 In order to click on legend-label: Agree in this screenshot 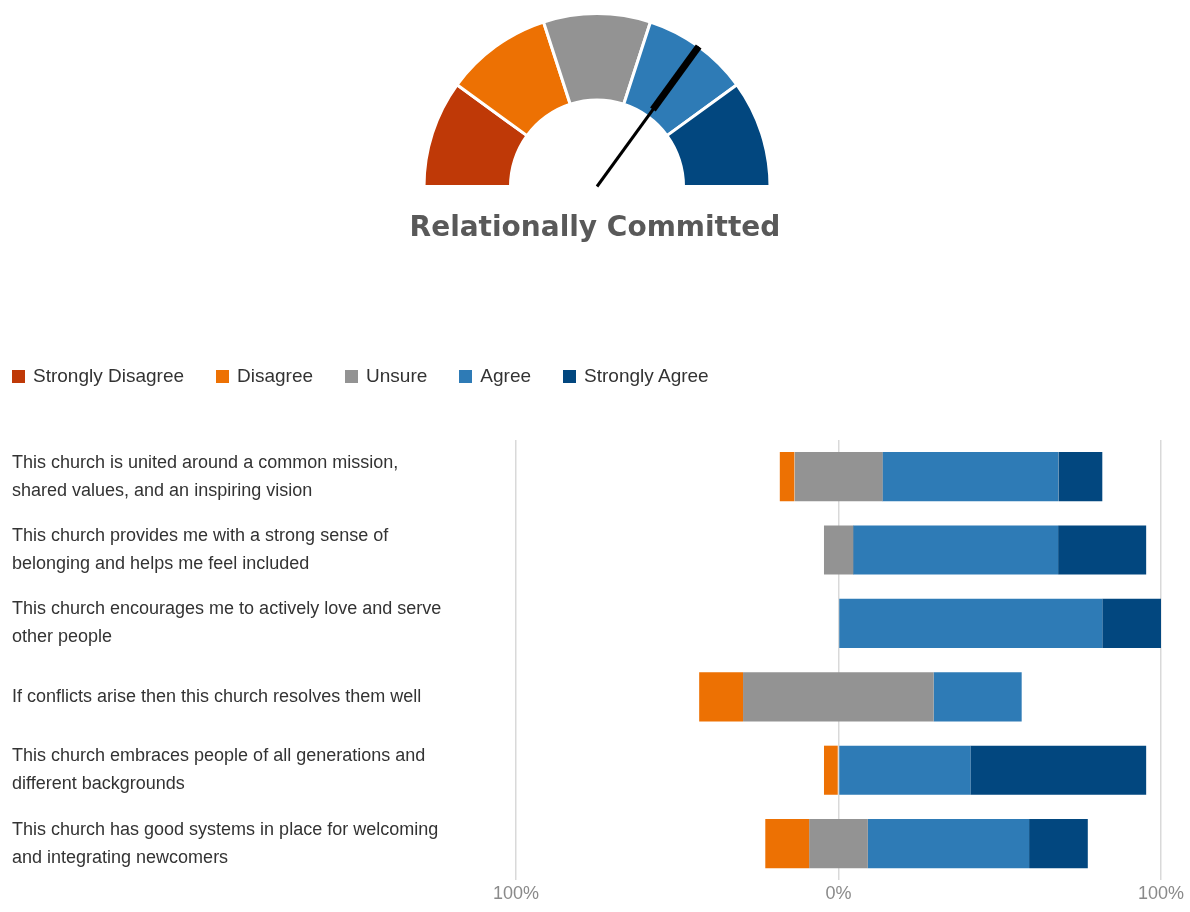, I will do `click(506, 376)`.